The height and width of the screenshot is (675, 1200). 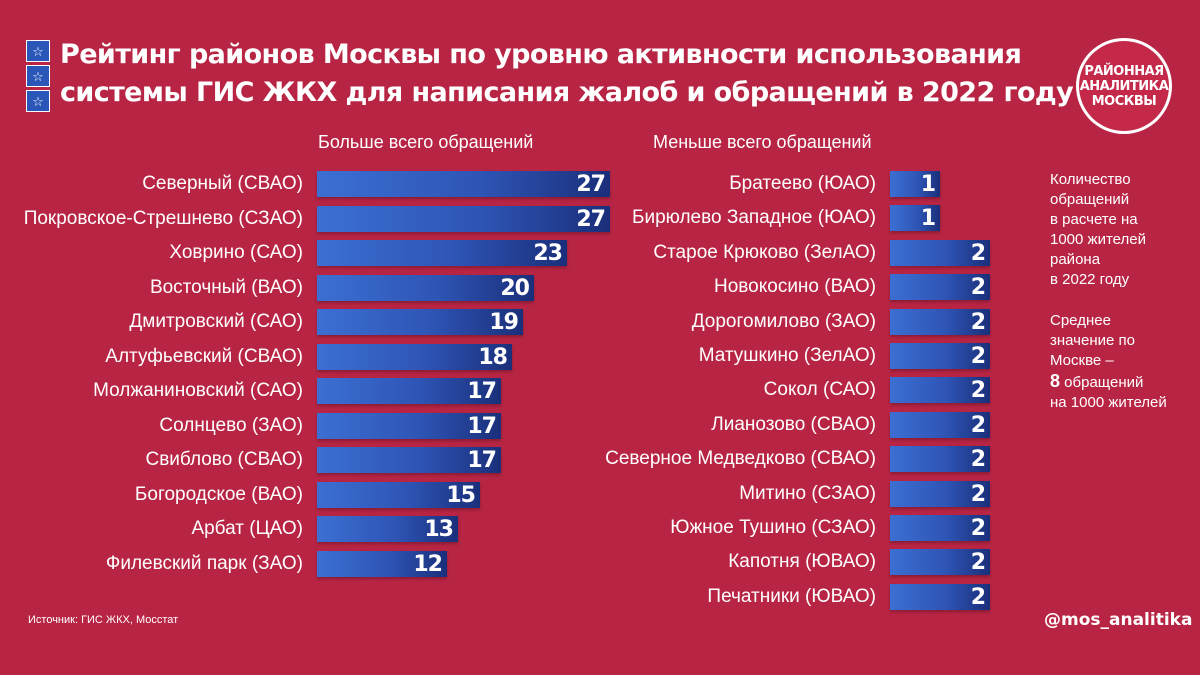 What do you see at coordinates (794, 287) in the screenshot?
I see `category-label: Новокосино (ВАО)` at bounding box center [794, 287].